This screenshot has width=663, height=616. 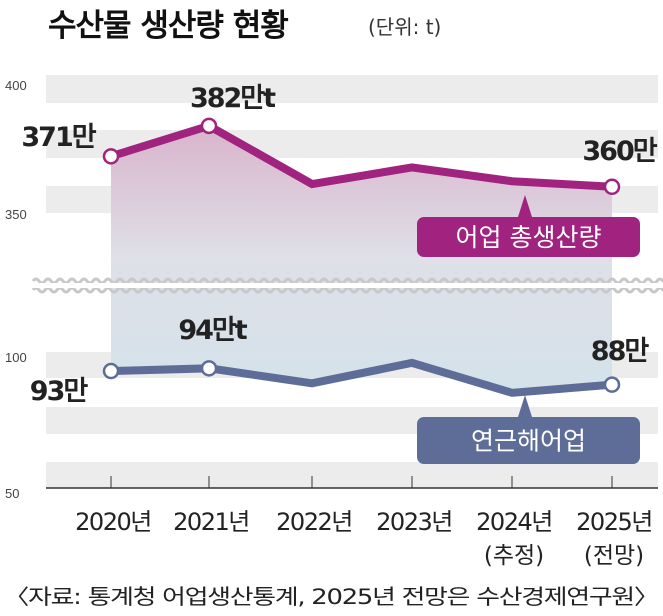 What do you see at coordinates (614, 522) in the screenshot?
I see `x-tick-label: 2025년` at bounding box center [614, 522].